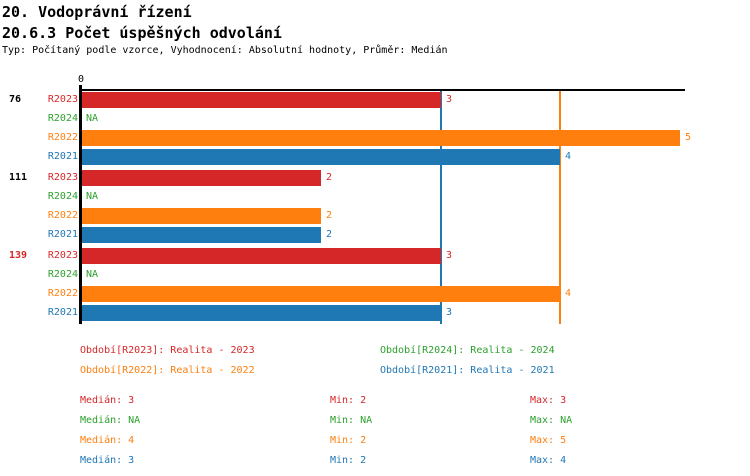 Image resolution: width=750 pixels, height=476 pixels. What do you see at coordinates (382, 90) in the screenshot?
I see `axis-line-top` at bounding box center [382, 90].